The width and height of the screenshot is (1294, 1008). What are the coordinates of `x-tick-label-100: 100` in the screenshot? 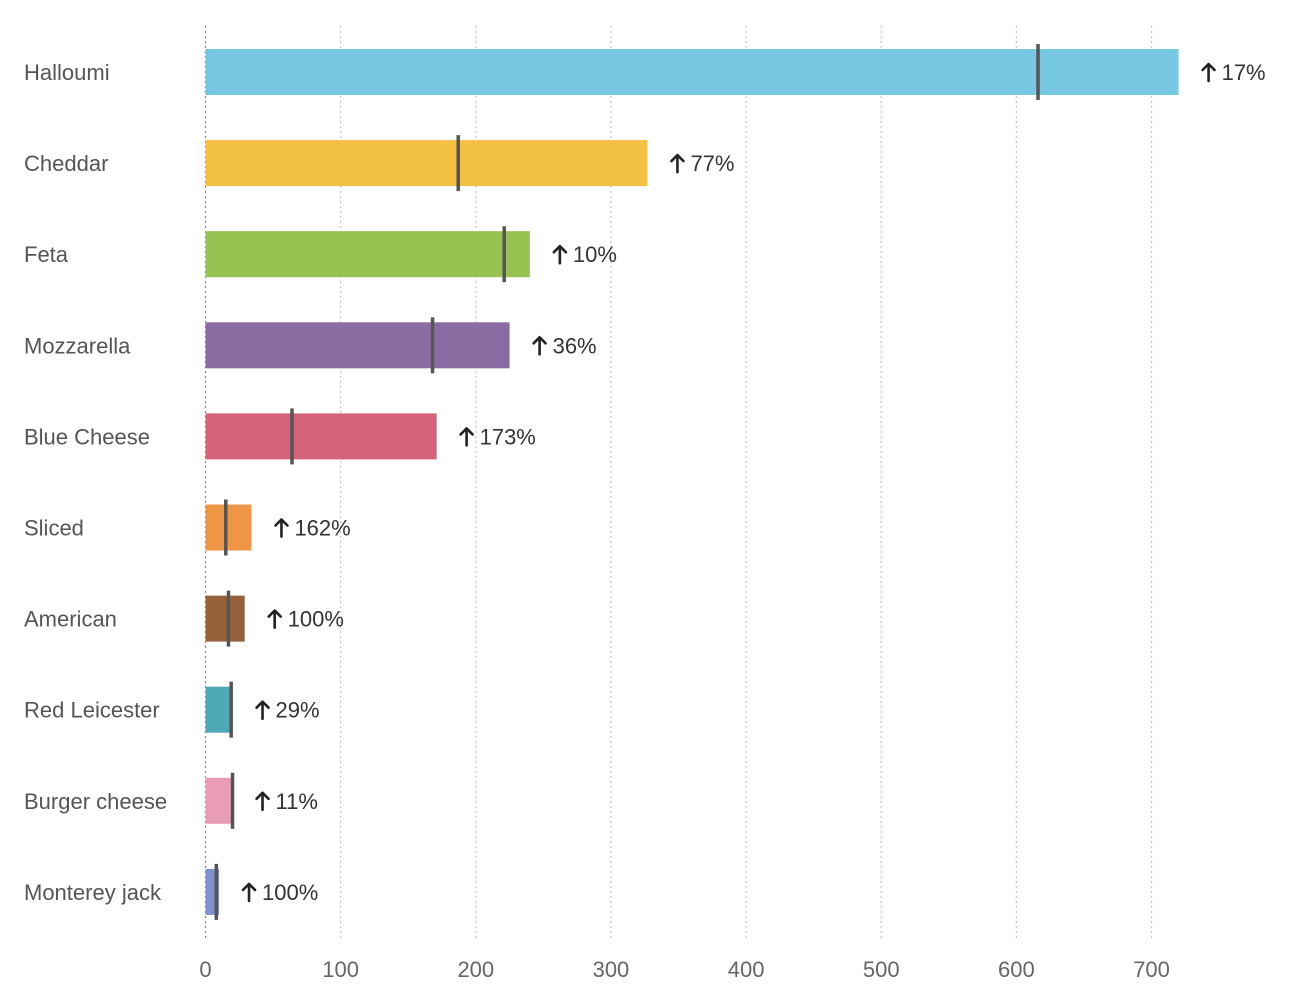 It's located at (340, 969).